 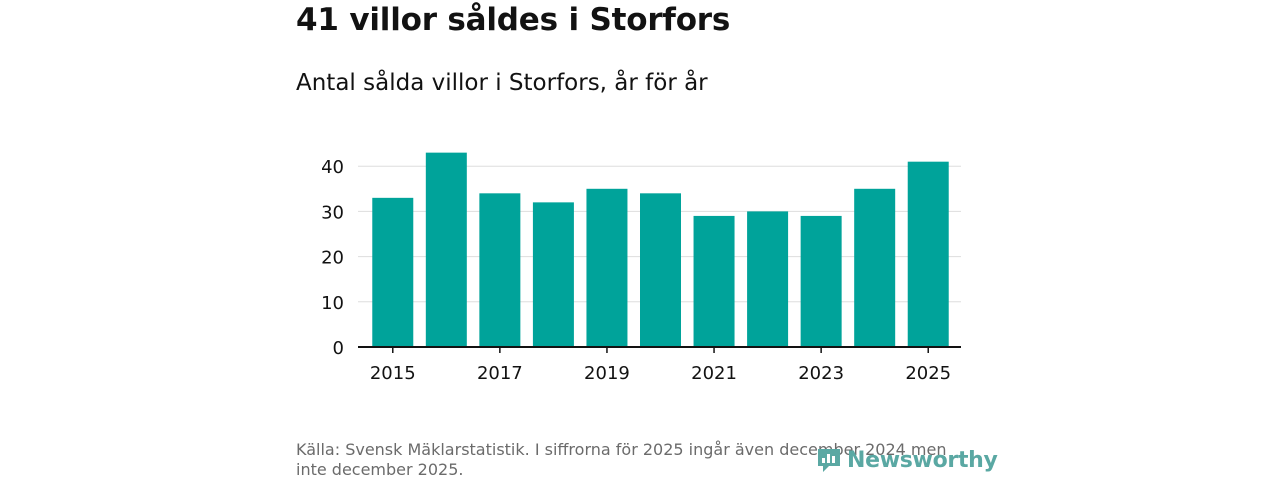 I want to click on bar-2019, so click(x=607, y=267).